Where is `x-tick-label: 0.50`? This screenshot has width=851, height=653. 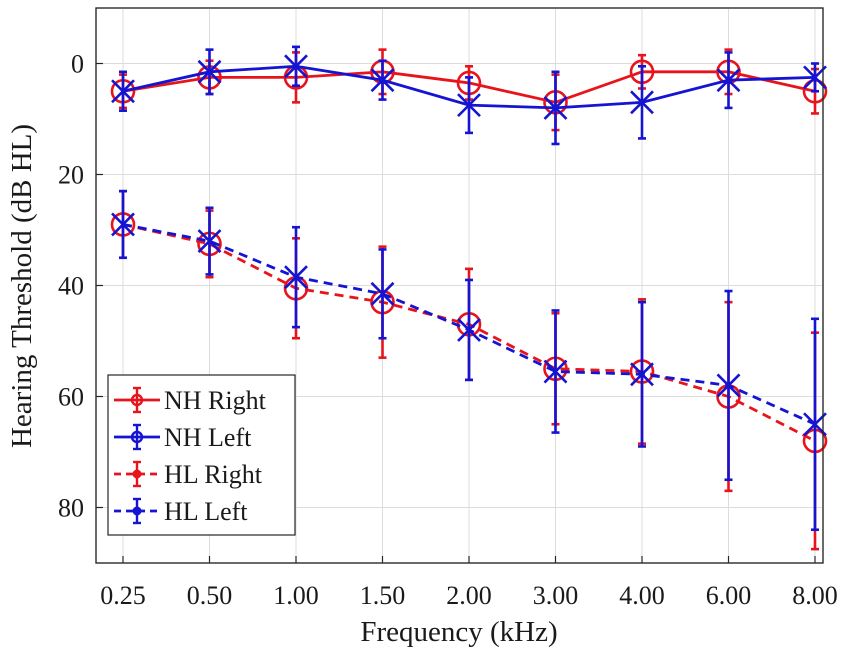
x-tick-label: 0.50 is located at coordinates (210, 595).